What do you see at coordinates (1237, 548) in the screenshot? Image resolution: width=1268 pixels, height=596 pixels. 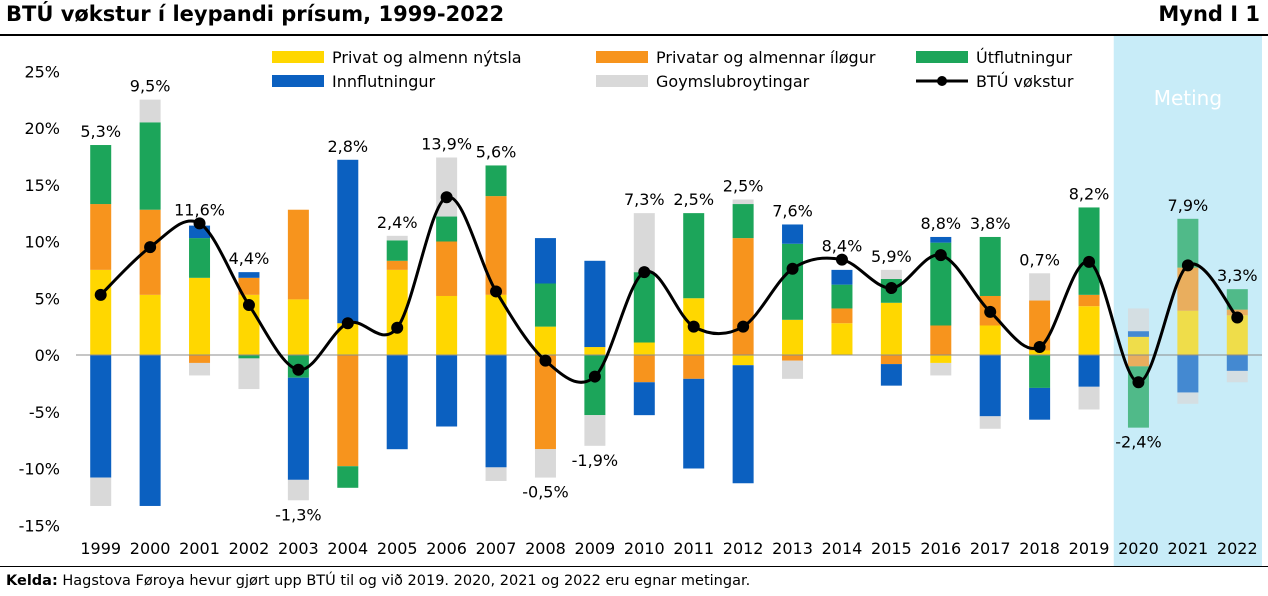 I see `x-tick-label: 2022` at bounding box center [1237, 548].